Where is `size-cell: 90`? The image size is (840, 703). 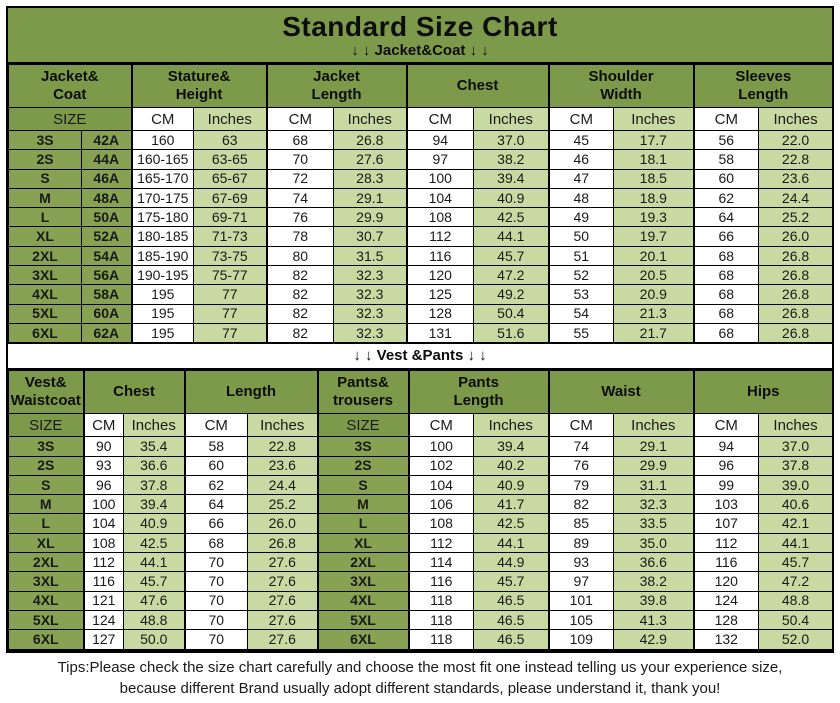
size-cell: 90 is located at coordinates (103, 446).